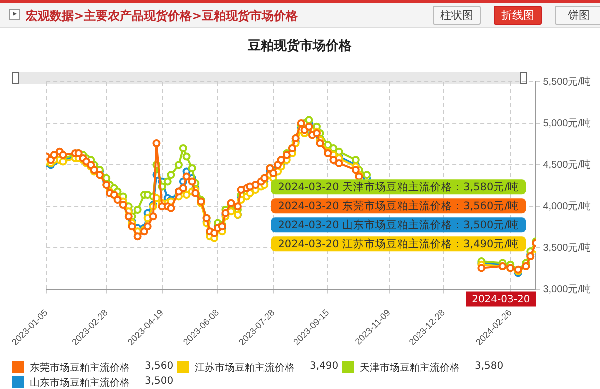 The image size is (600, 389). What do you see at coordinates (567, 248) in the screenshot?
I see `y-tick-label: 3,500元/吨` at bounding box center [567, 248].